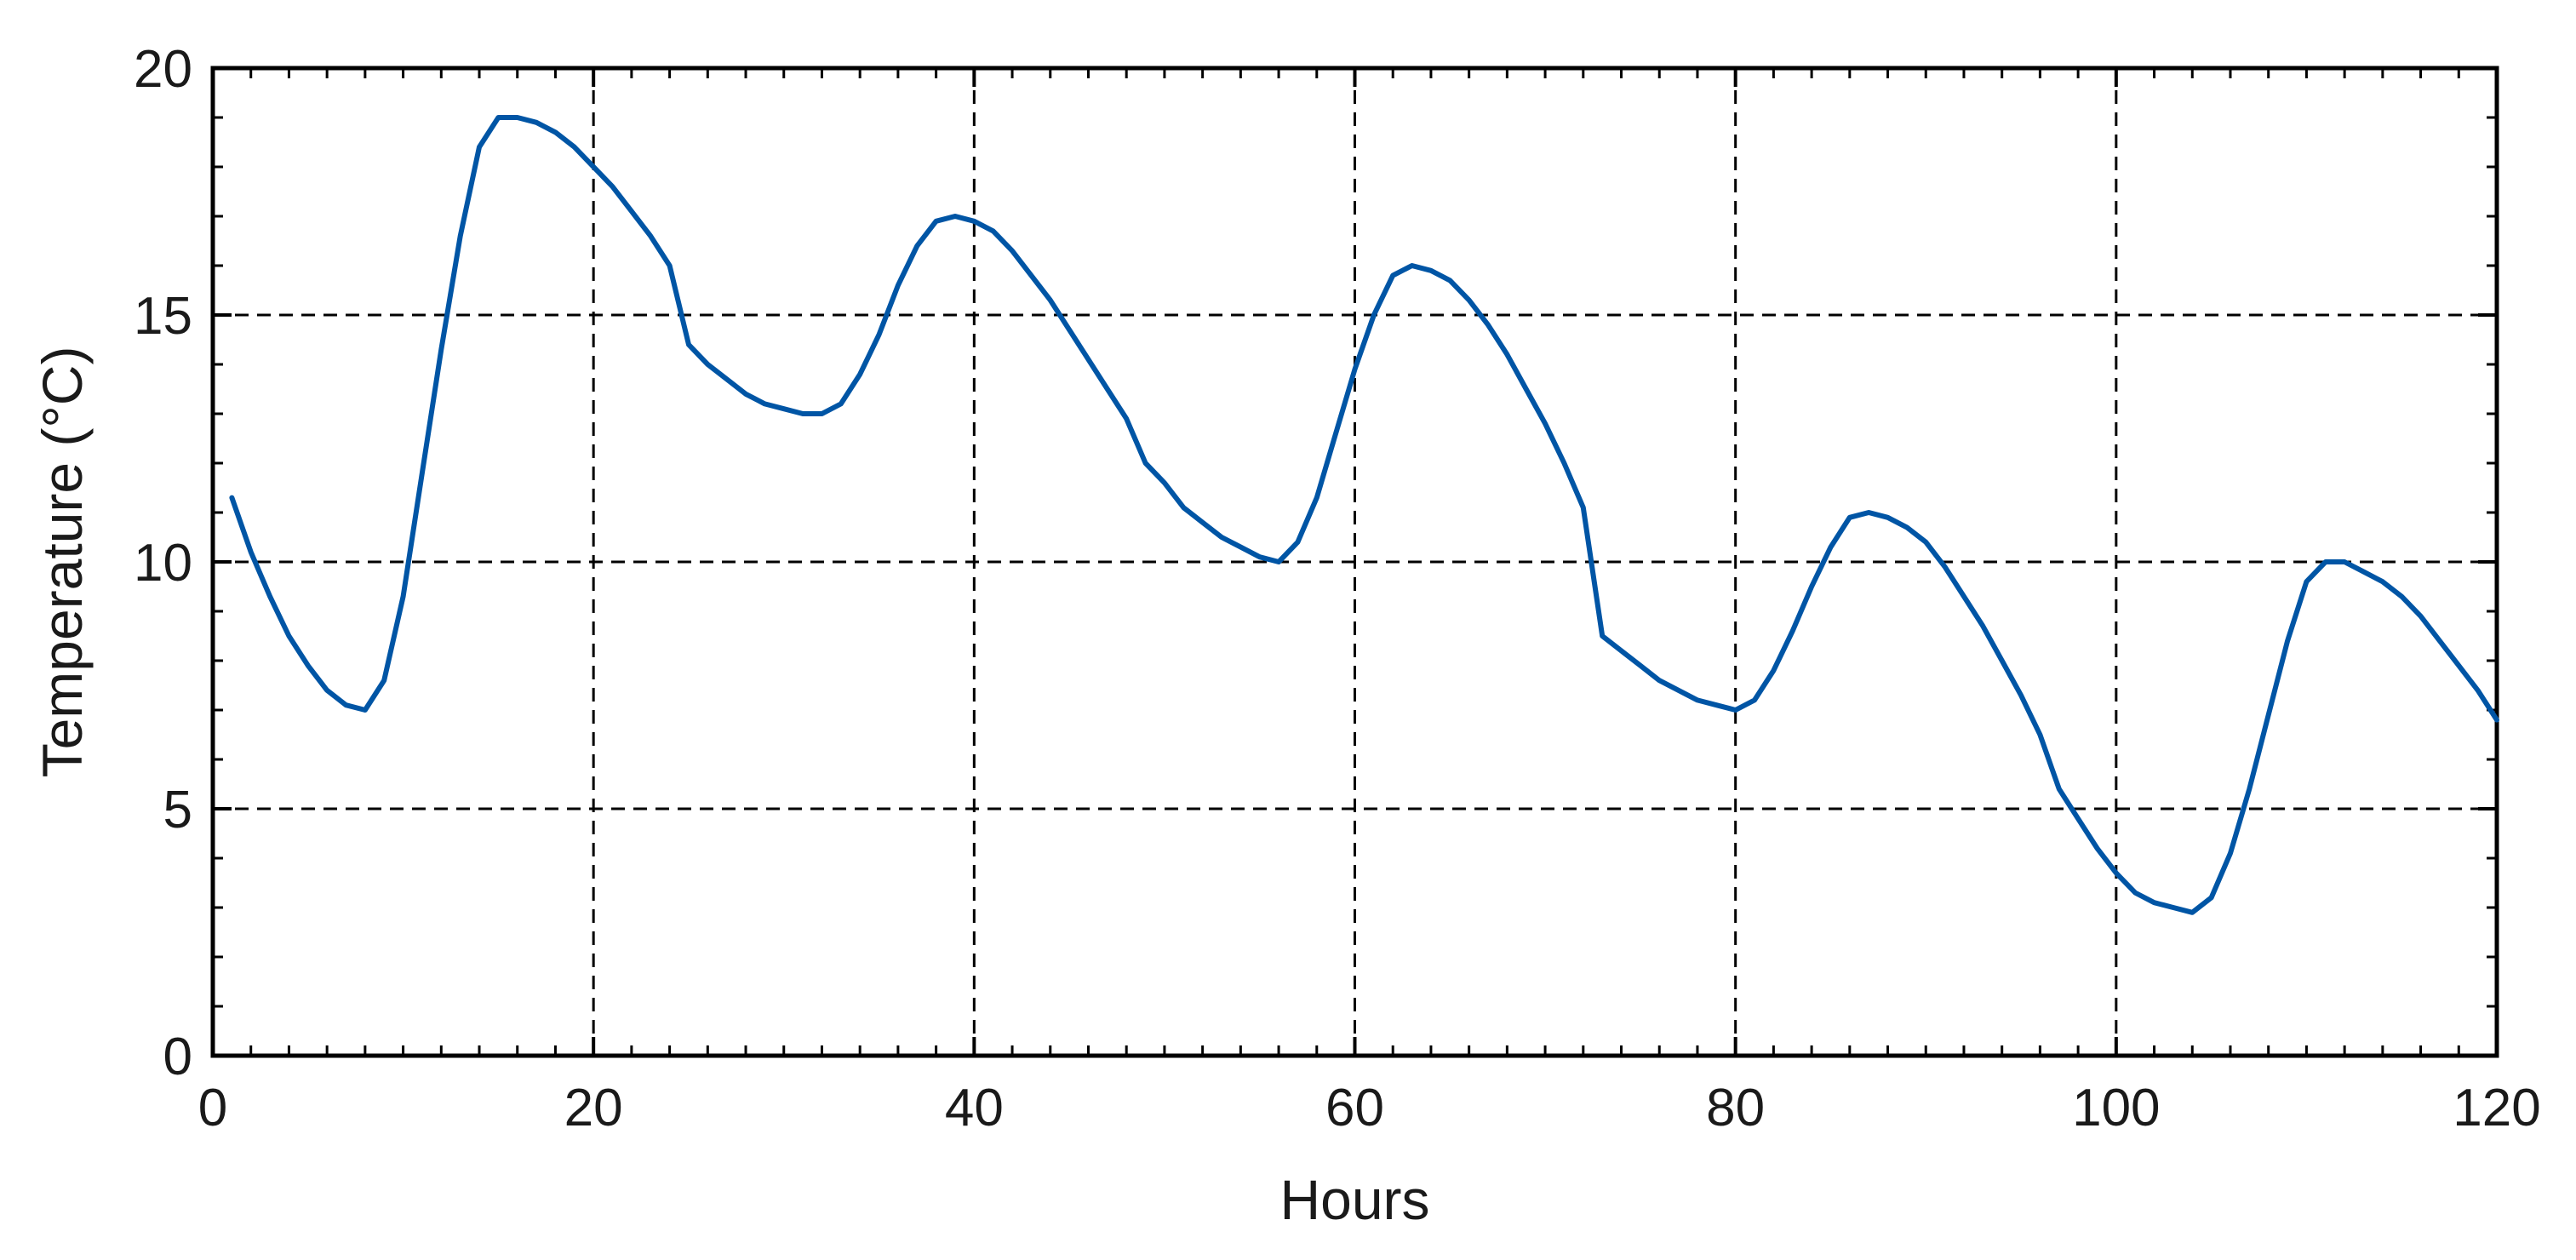  Describe the element at coordinates (1354, 1108) in the screenshot. I see `x-tick-label: 60` at that location.